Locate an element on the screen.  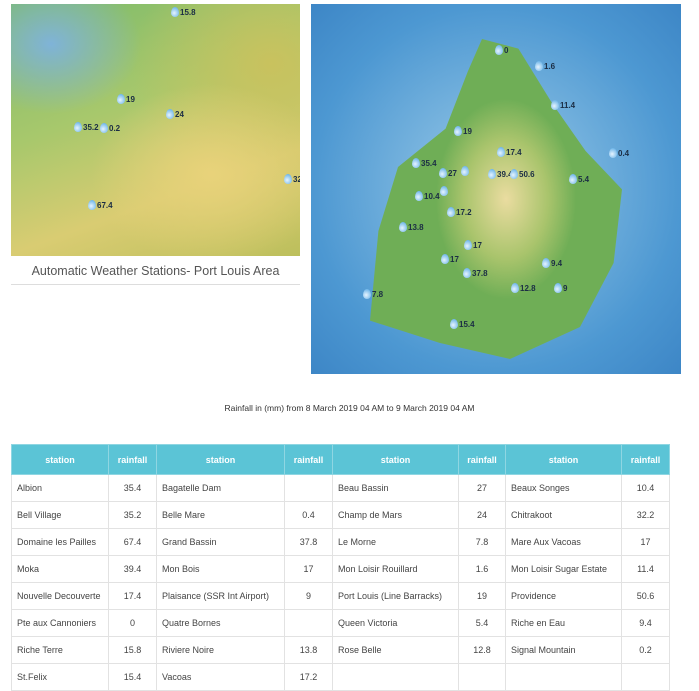
station-marker: 15.4 is located at coordinates (462, 324).